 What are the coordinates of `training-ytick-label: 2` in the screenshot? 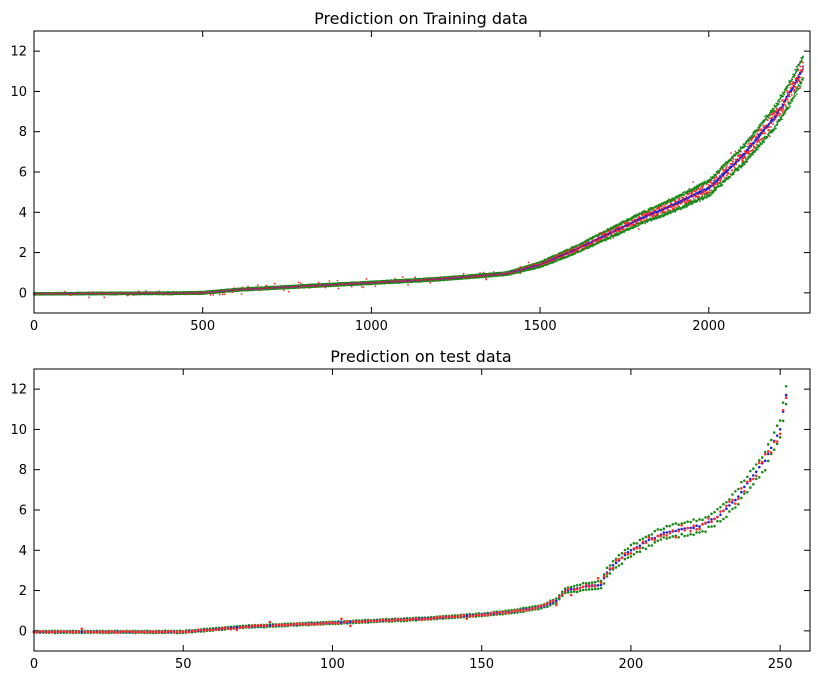 It's located at (23, 253).